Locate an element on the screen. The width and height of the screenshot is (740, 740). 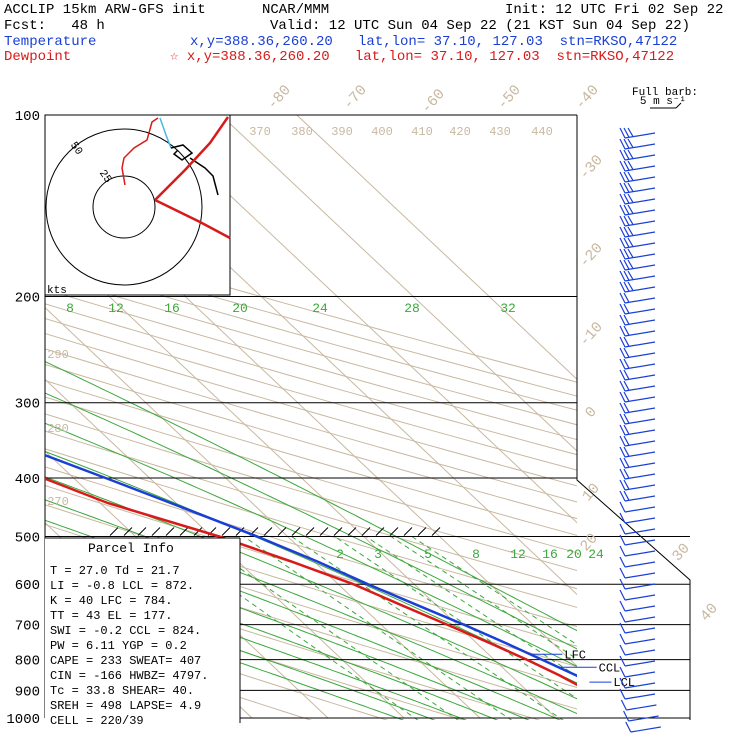
theta-label: 400 is located at coordinates (382, 132).